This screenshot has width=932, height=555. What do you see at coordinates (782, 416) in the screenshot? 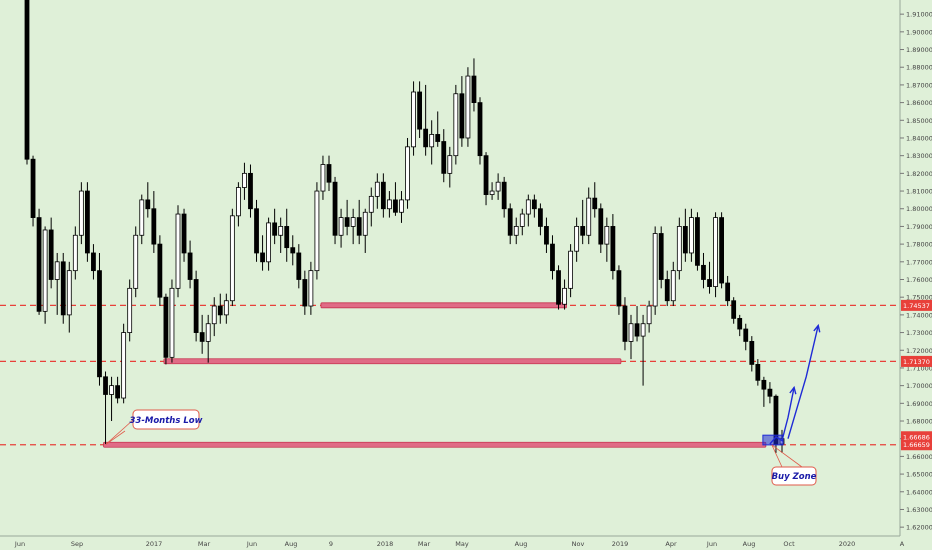
I see `projection-arrow-short` at bounding box center [782, 416].